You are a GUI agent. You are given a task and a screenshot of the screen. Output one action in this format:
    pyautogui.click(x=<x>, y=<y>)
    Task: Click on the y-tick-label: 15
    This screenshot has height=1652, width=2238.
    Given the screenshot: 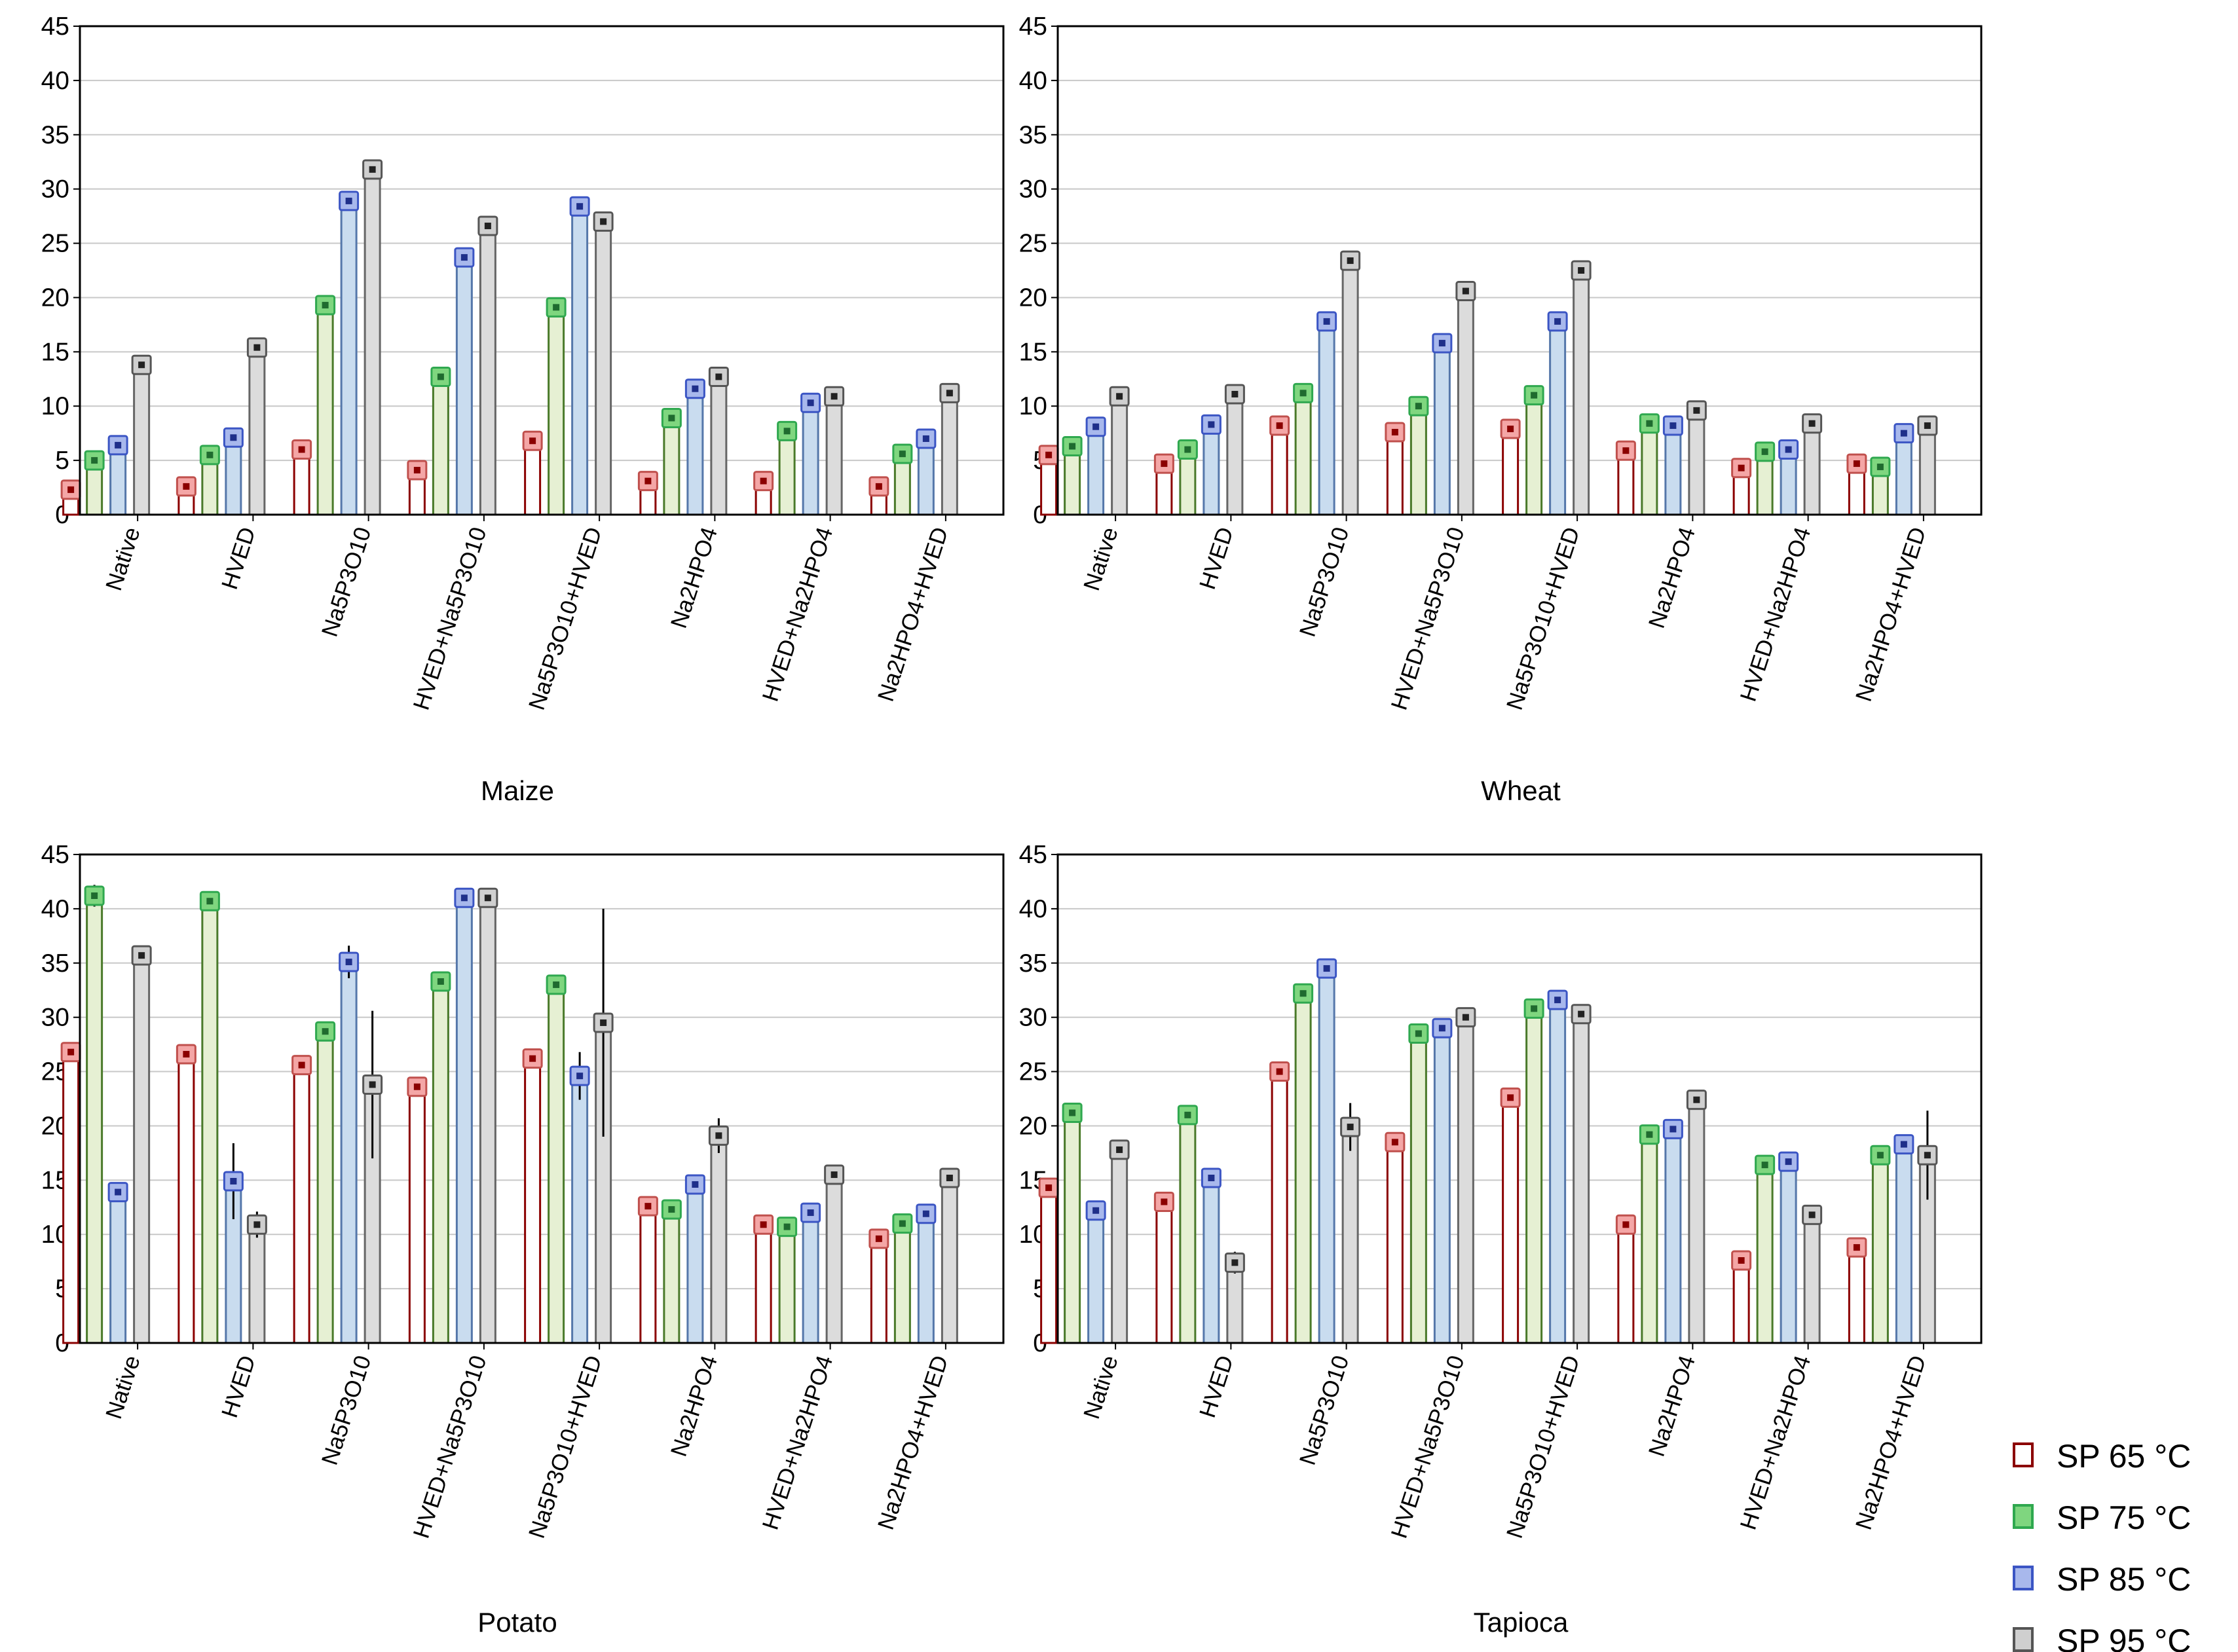 What is the action you would take?
    pyautogui.click(x=1033, y=352)
    